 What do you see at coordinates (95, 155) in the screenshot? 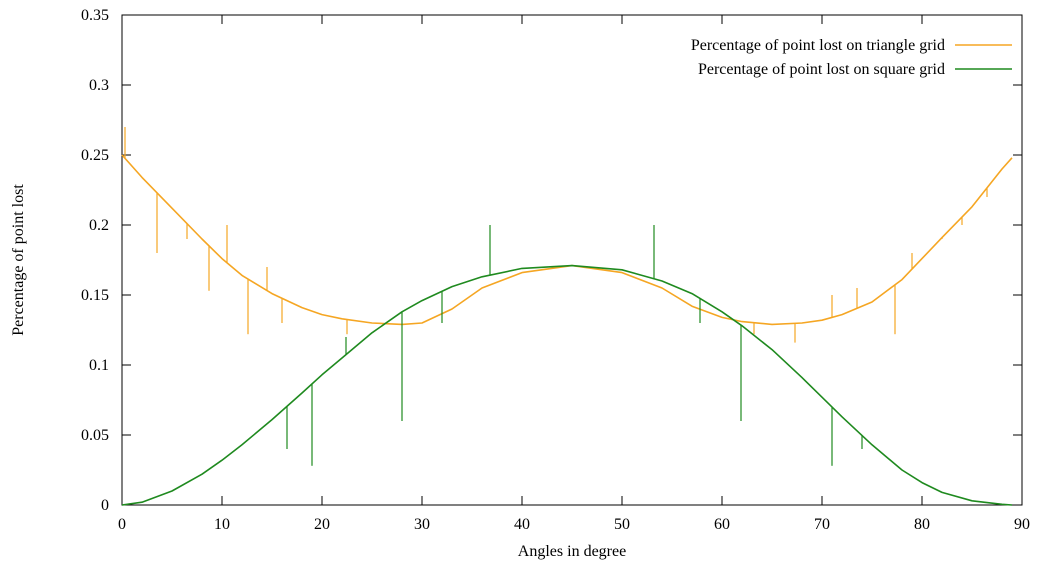
I see `y-tick-label: 0.25` at bounding box center [95, 155].